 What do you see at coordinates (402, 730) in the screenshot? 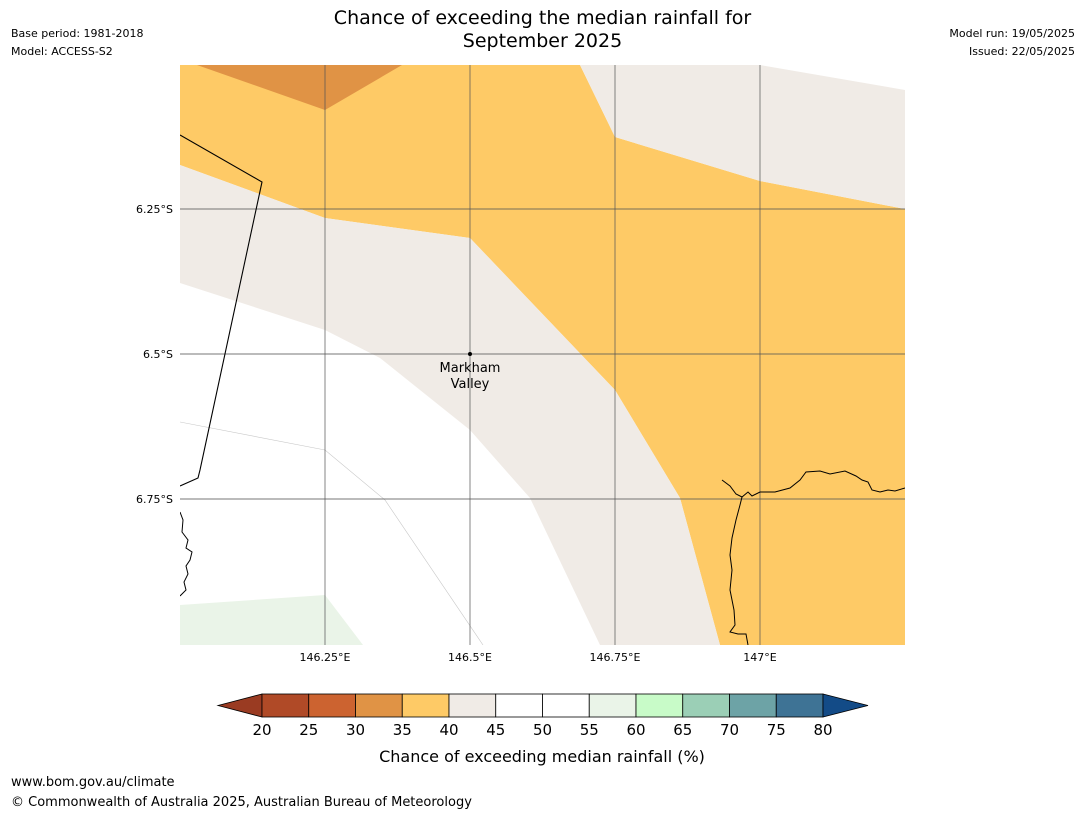
I see `colorbar-tick-label: 35` at bounding box center [402, 730].